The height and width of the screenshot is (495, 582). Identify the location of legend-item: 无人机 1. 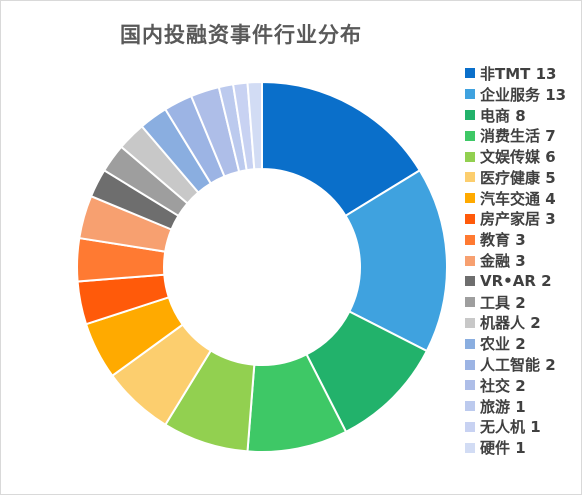
(515, 427).